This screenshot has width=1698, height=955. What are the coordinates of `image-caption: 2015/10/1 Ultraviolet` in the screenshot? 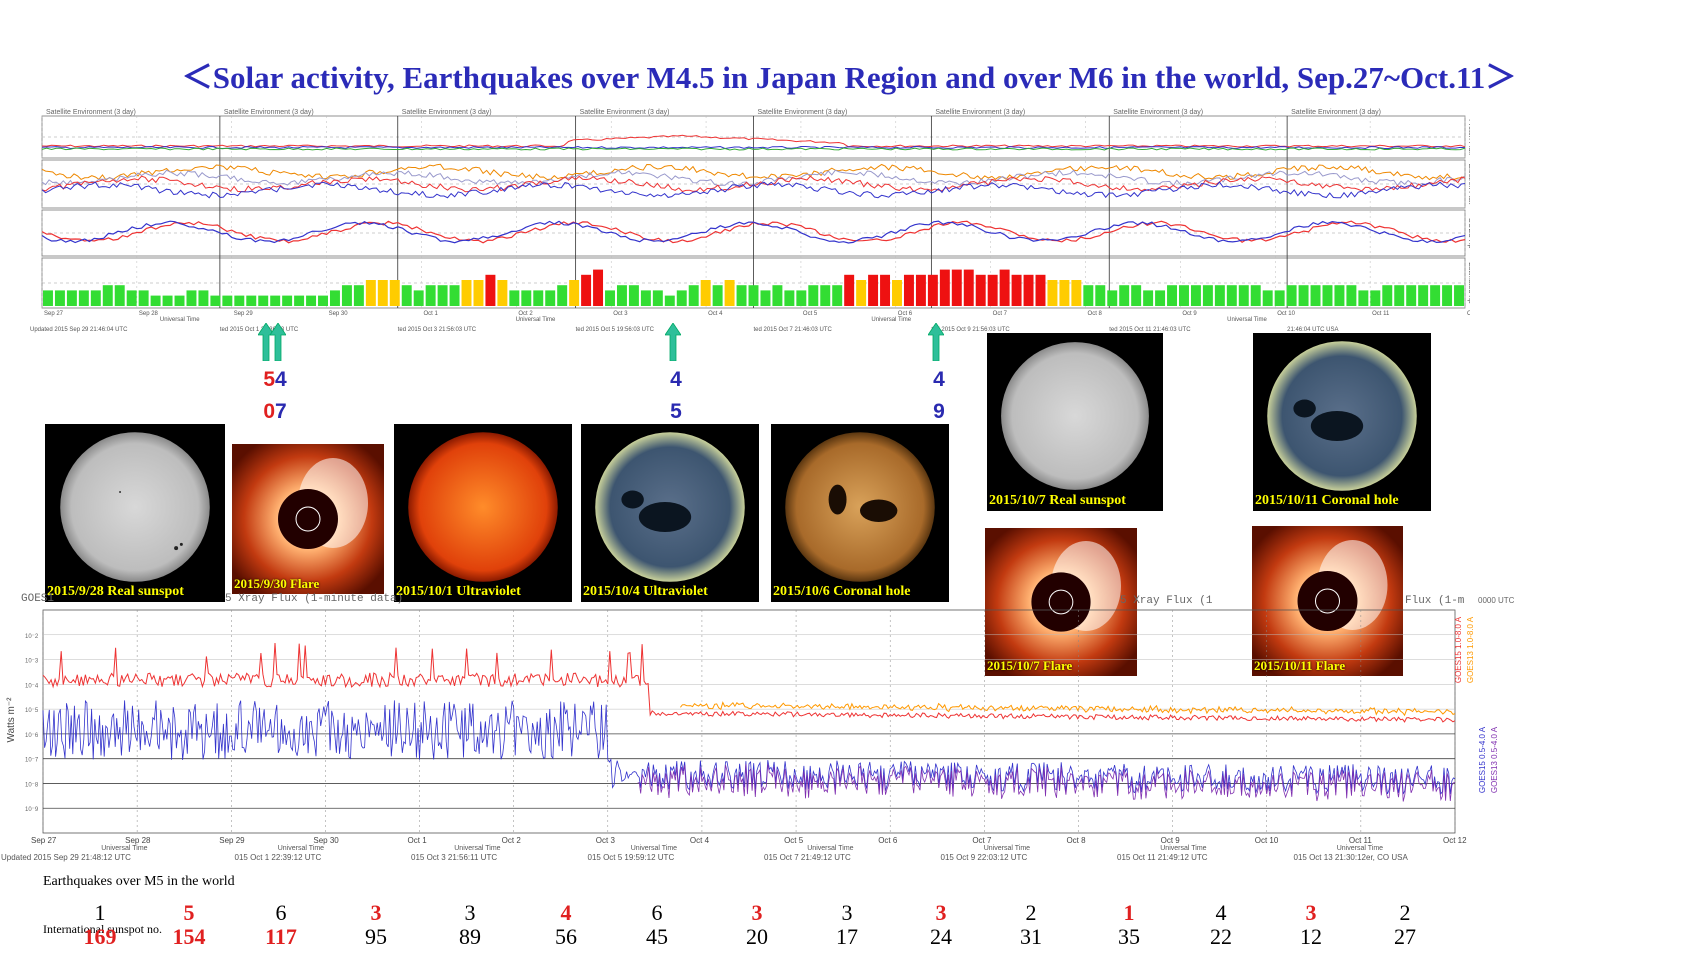 It's located at (458, 591).